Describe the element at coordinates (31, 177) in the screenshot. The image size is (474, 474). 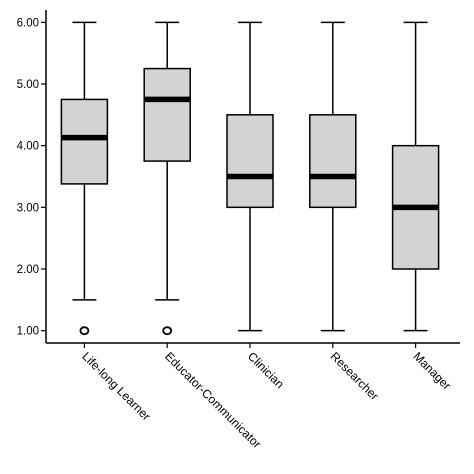
I see `y-axis: 1.00 2.00 3.00 4.00 5.00 6.00` at that location.